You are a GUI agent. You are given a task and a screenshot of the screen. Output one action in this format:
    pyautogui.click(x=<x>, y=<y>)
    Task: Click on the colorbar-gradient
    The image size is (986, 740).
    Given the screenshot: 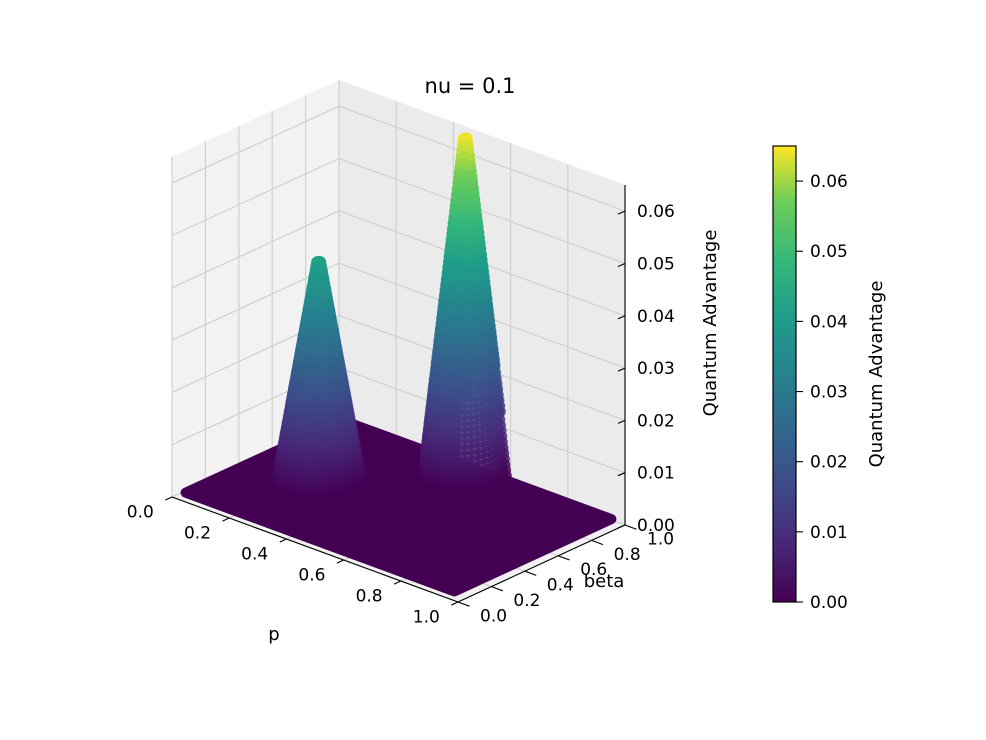 What is the action you would take?
    pyautogui.click(x=784, y=374)
    